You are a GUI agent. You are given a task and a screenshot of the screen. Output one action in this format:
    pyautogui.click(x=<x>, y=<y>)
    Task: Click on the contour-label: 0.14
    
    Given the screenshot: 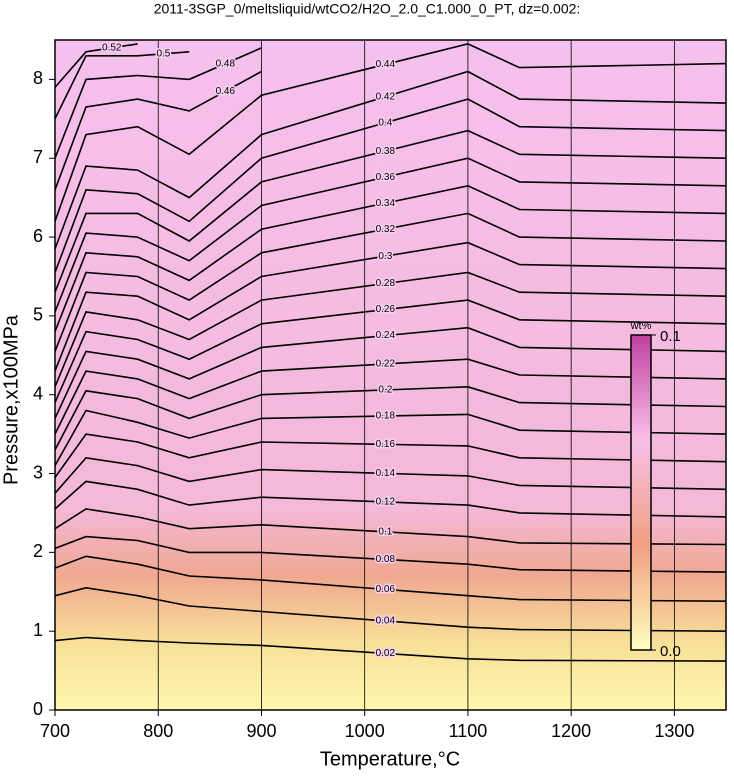 What is the action you would take?
    pyautogui.click(x=386, y=473)
    